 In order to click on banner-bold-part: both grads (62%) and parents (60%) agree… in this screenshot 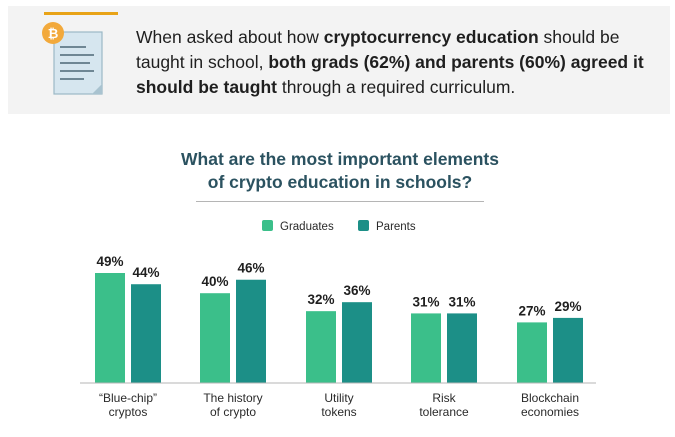, I will do `click(390, 74)`.